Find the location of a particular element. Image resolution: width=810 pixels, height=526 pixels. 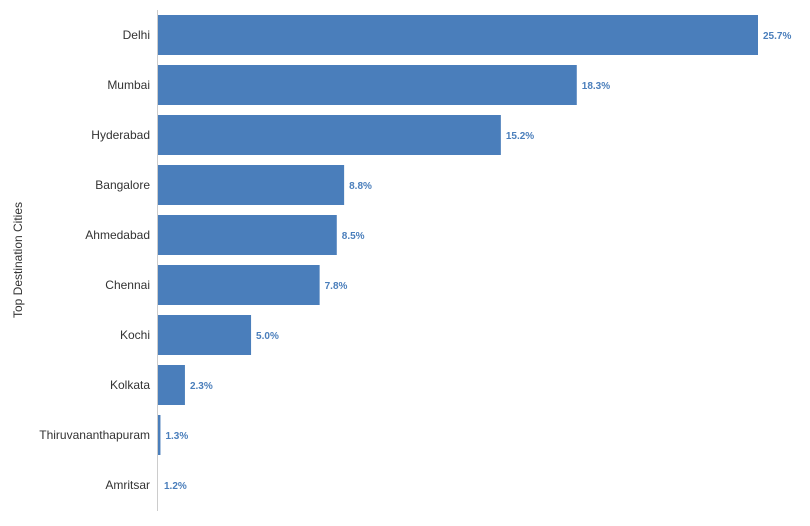

category-label: Bangalore is located at coordinates (122, 185).